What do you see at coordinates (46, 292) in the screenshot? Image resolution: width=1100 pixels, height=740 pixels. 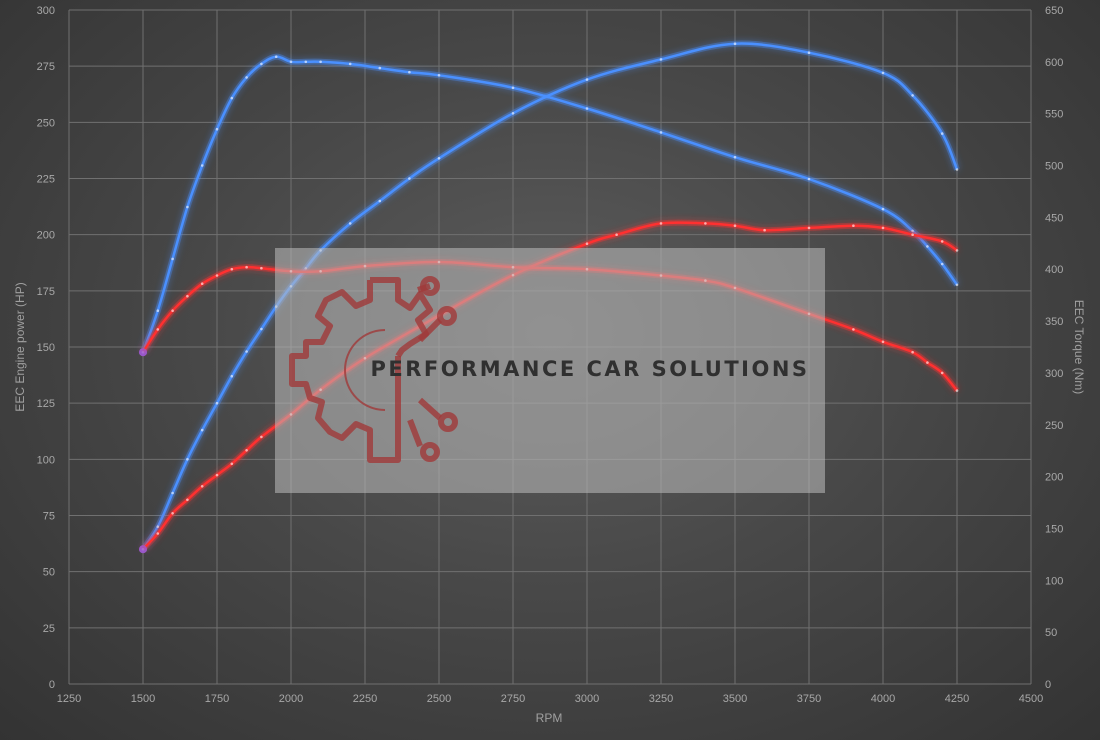 I see `y-left-tick-label: 175` at bounding box center [46, 292].